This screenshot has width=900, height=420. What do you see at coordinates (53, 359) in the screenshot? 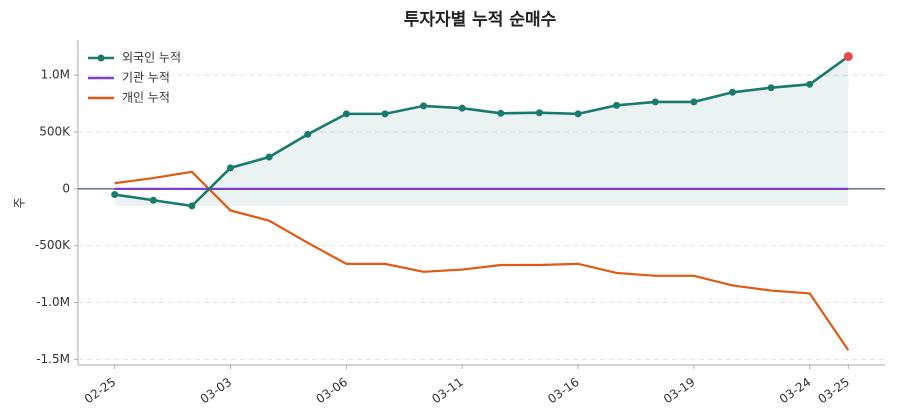
I see `y-tick-label: -1.5M` at bounding box center [53, 359].